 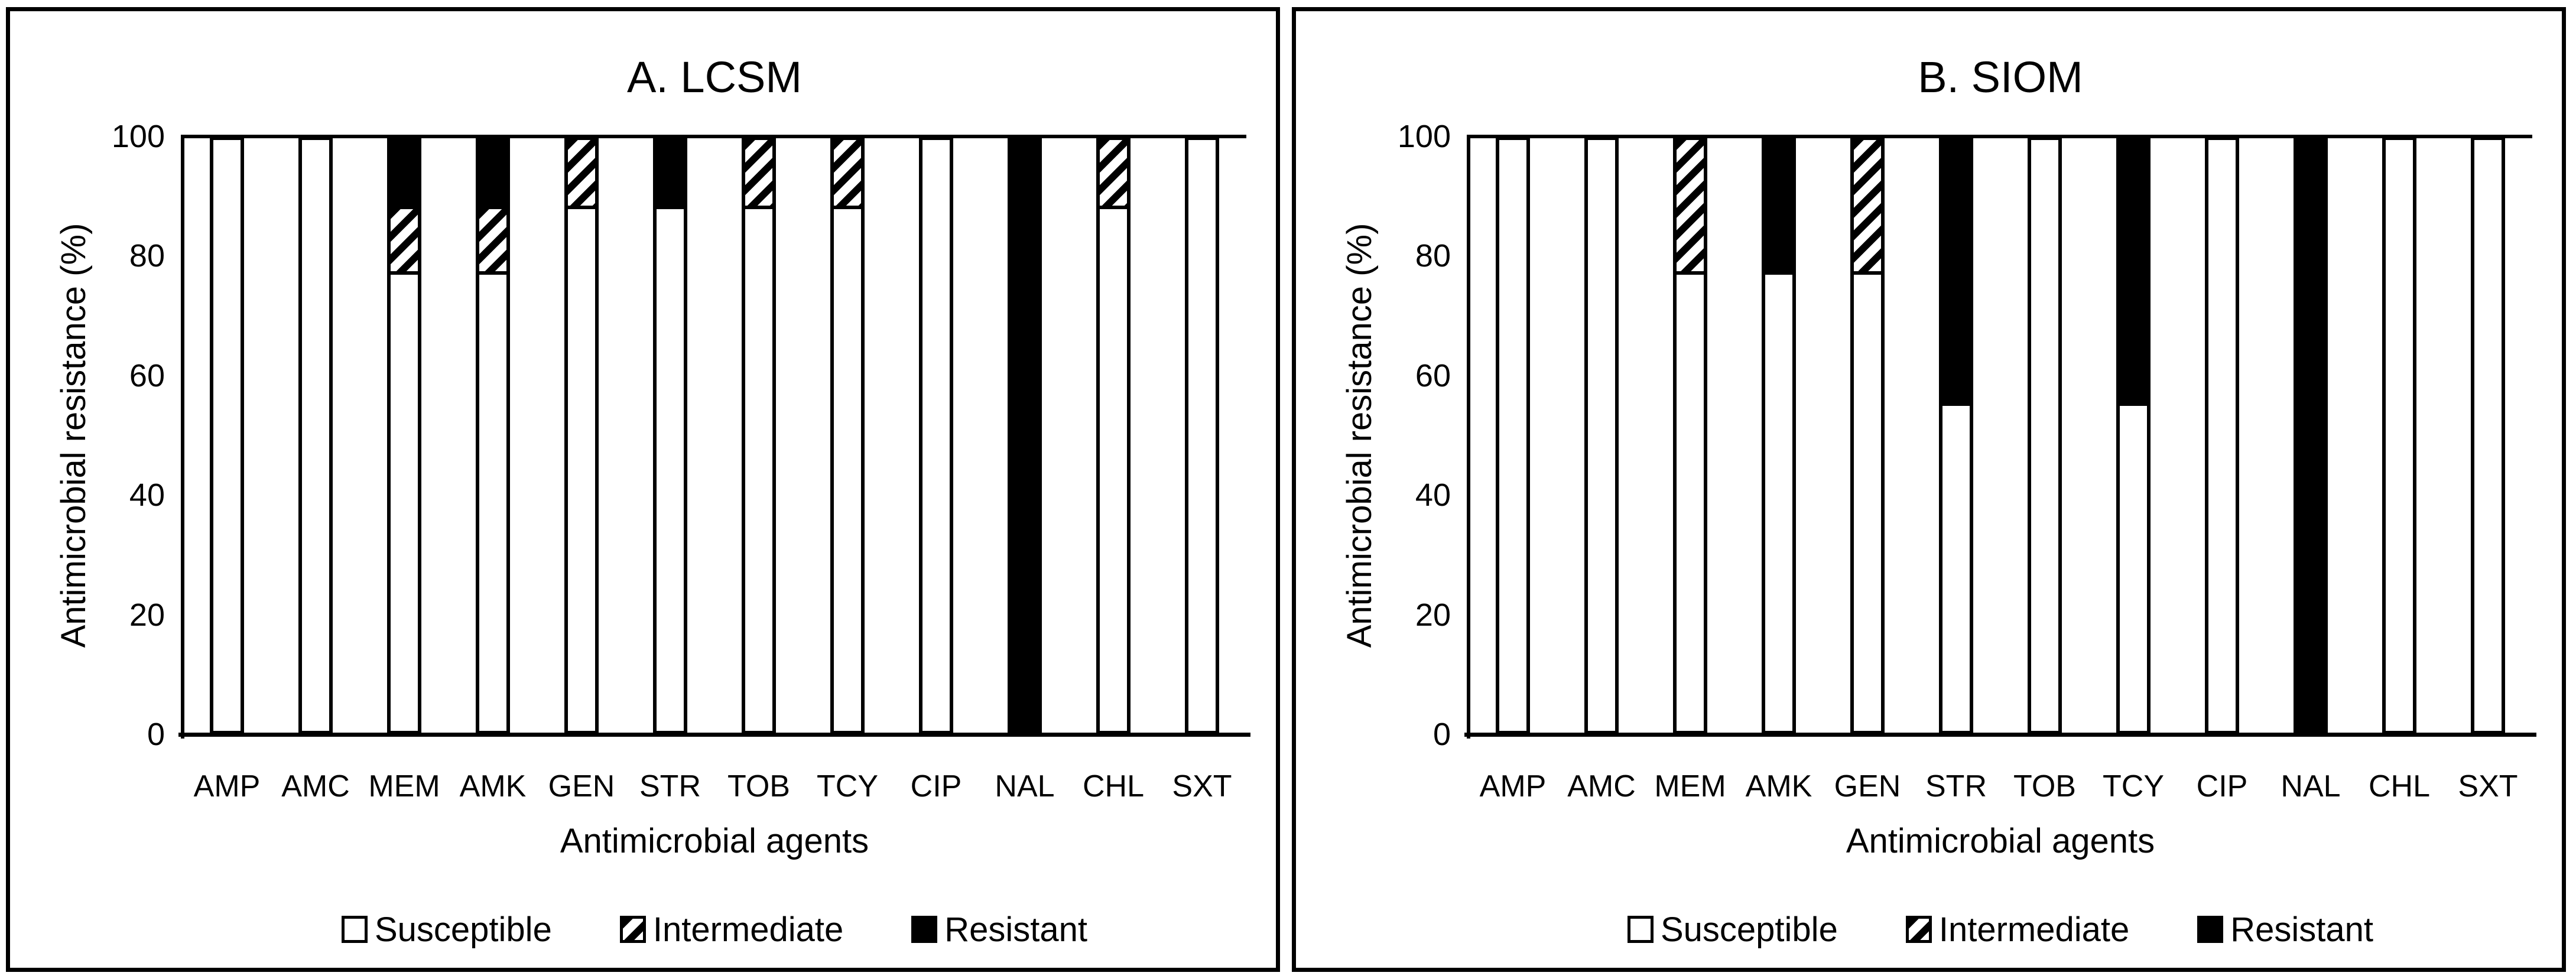 I want to click on legend-item-susceptible: Susceptible, so click(x=446, y=929).